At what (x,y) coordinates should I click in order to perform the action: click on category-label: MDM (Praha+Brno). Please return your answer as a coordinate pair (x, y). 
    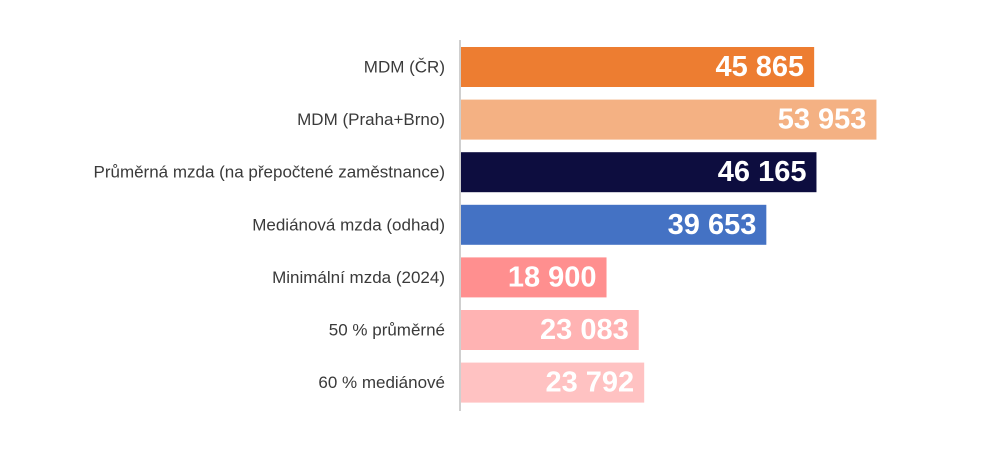
    Looking at the image, I should click on (371, 119).